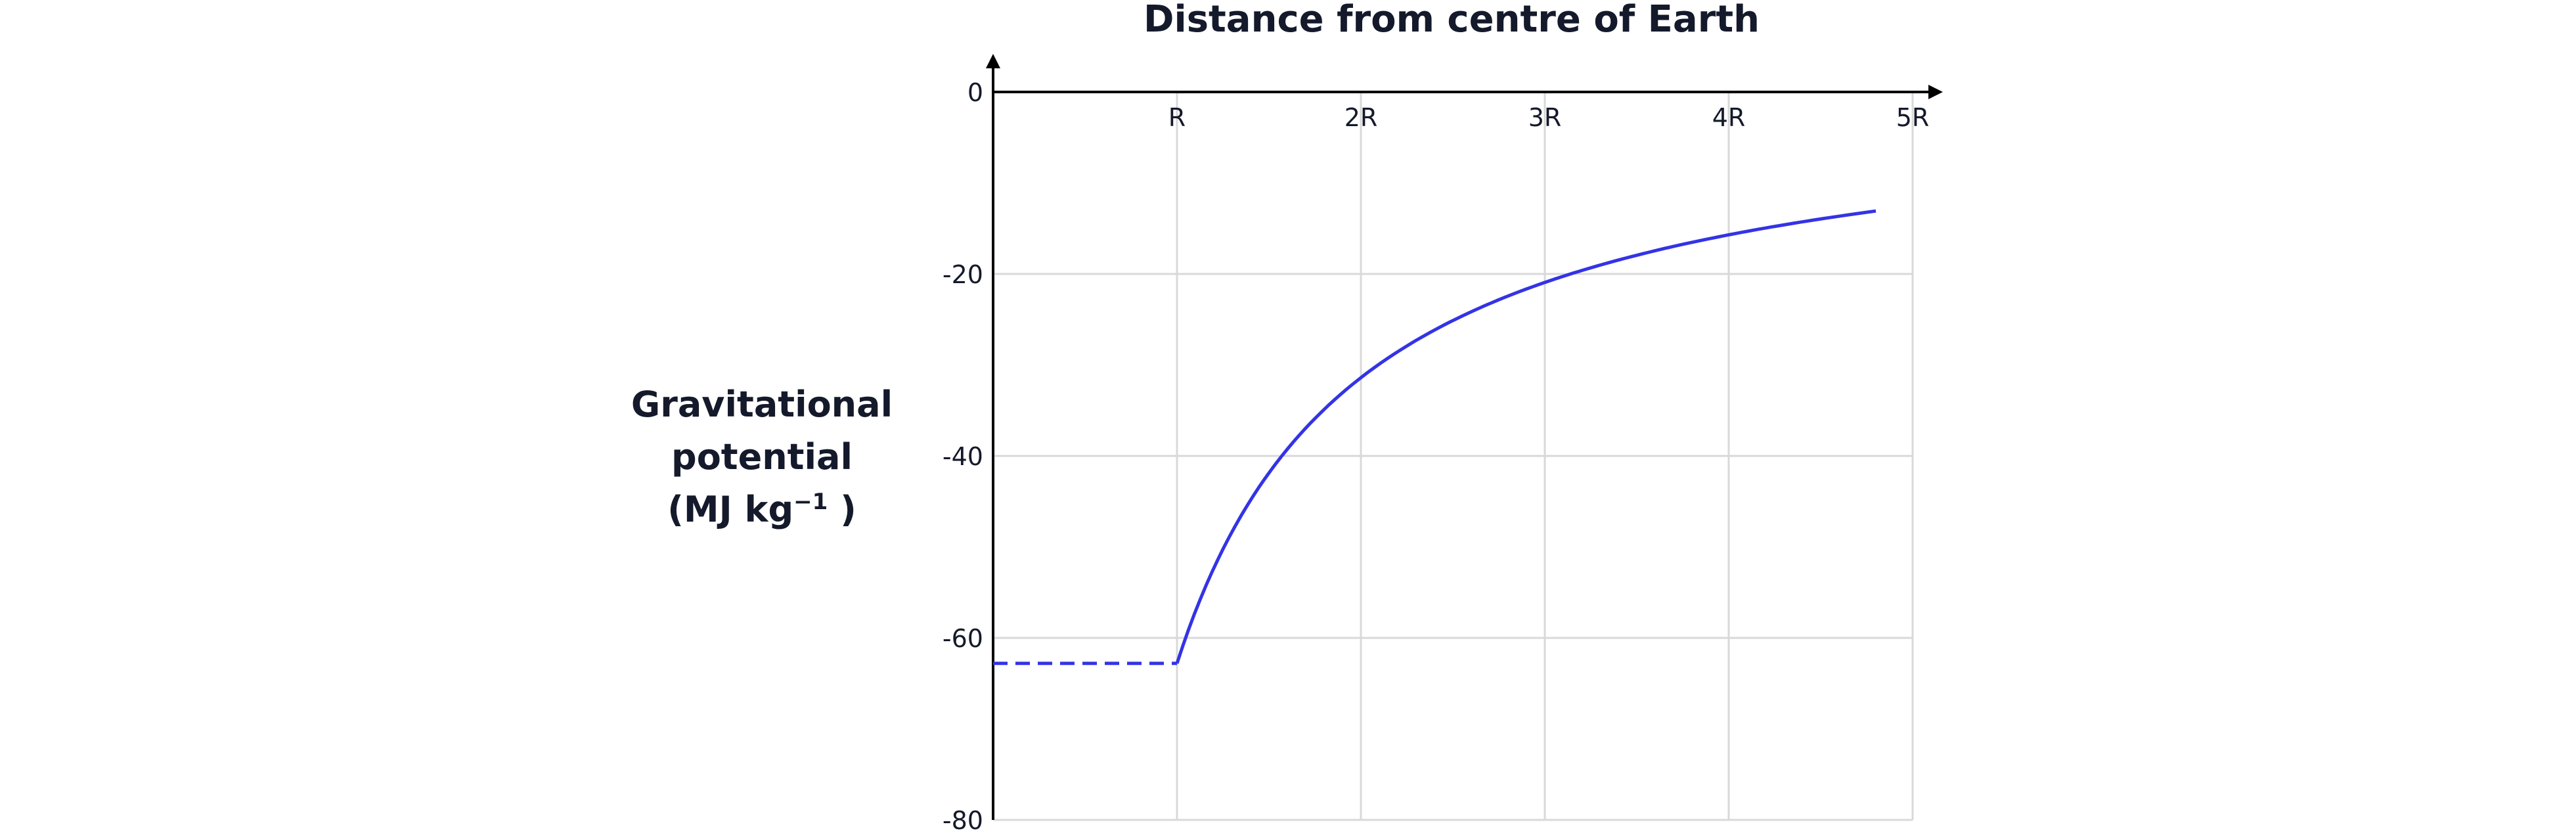 The image size is (2576, 835). What do you see at coordinates (762, 404) in the screenshot?
I see `y-axis-label-line1: Gravitational` at bounding box center [762, 404].